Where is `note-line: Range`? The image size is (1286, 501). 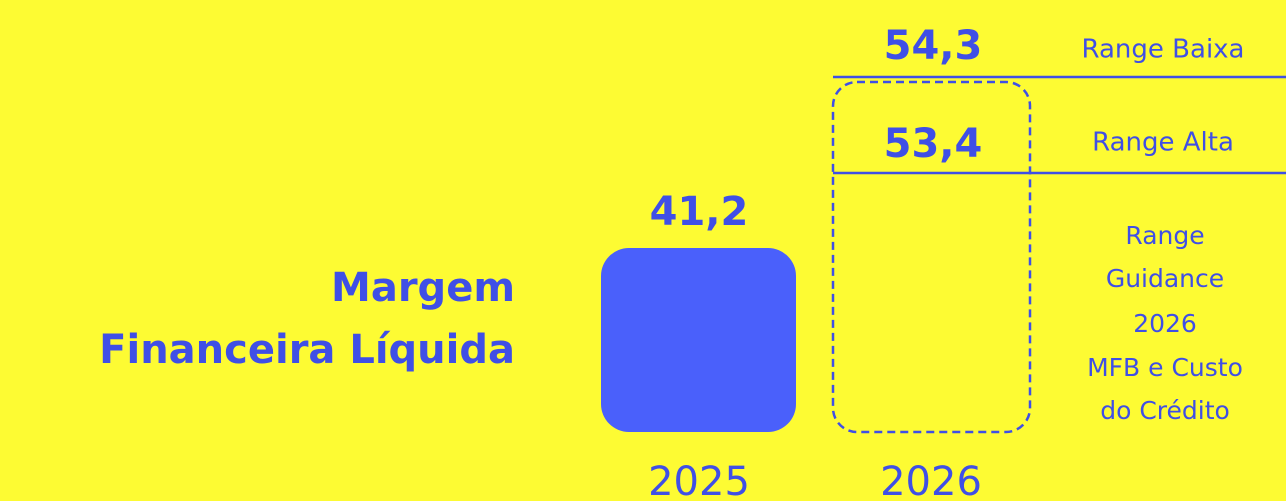
note-line: Range is located at coordinates (1164, 235).